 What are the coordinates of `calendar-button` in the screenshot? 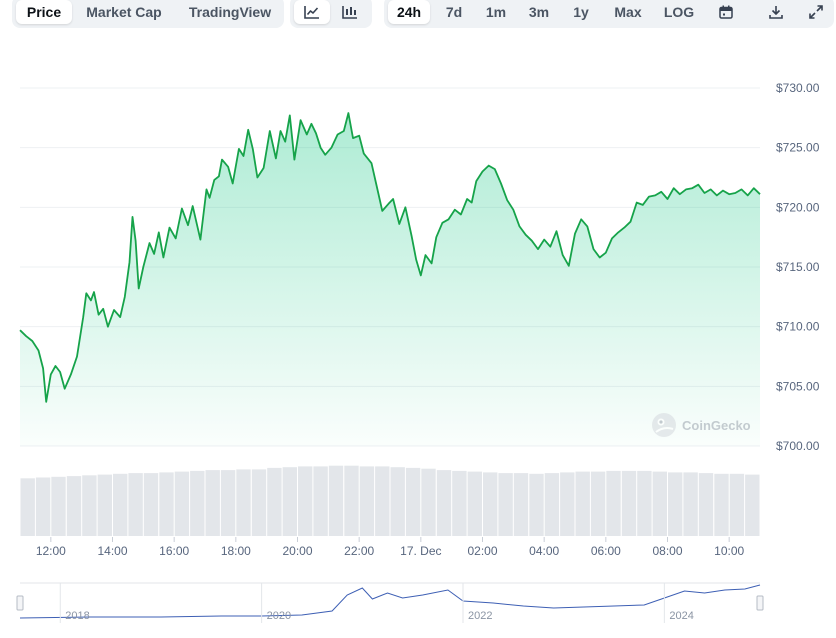 It's located at (726, 12).